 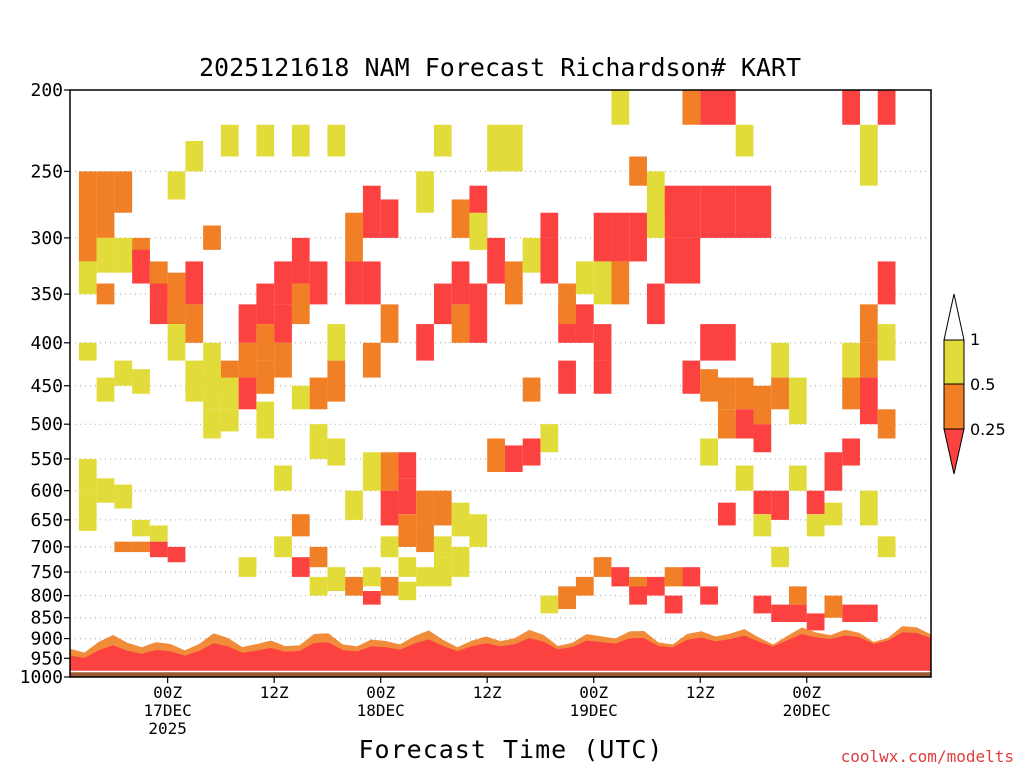 I want to click on x-tick-label-6-0: 00Z, so click(x=806, y=692).